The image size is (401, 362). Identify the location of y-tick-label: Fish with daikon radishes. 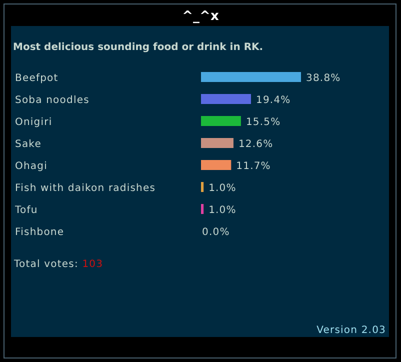
(85, 188).